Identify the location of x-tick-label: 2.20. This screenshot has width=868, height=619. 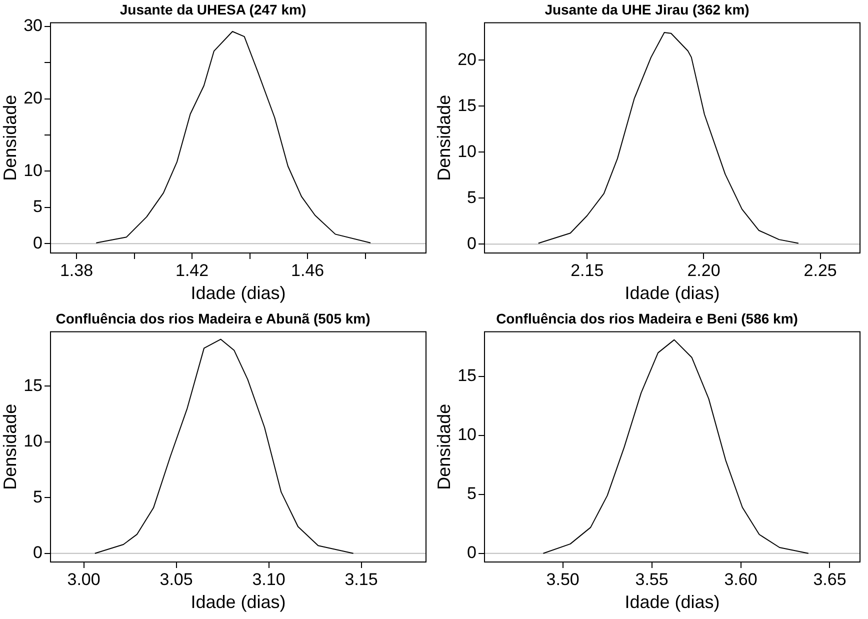
(703, 270).